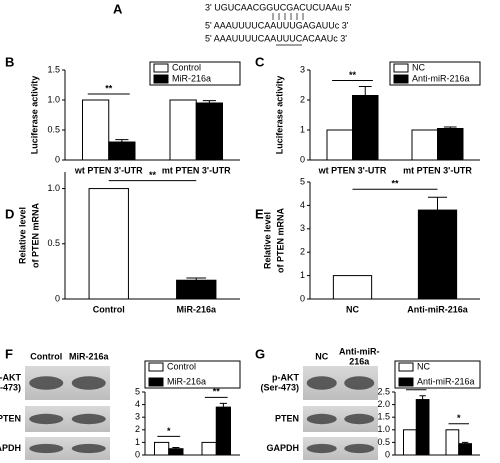 The width and height of the screenshot is (500, 463). I want to click on panel-label: A, so click(118, 8).